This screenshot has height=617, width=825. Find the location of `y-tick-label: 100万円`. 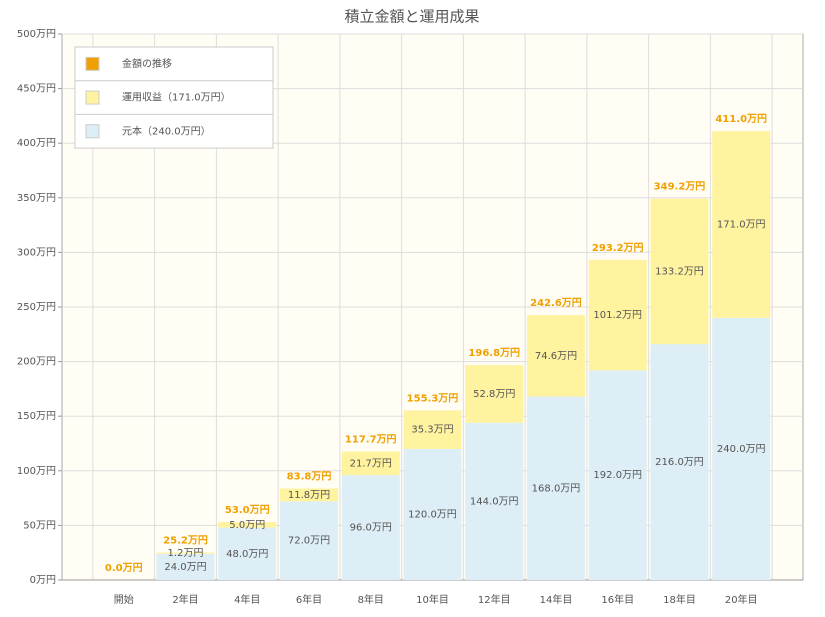

y-tick-label: 100万円 is located at coordinates (36, 471).